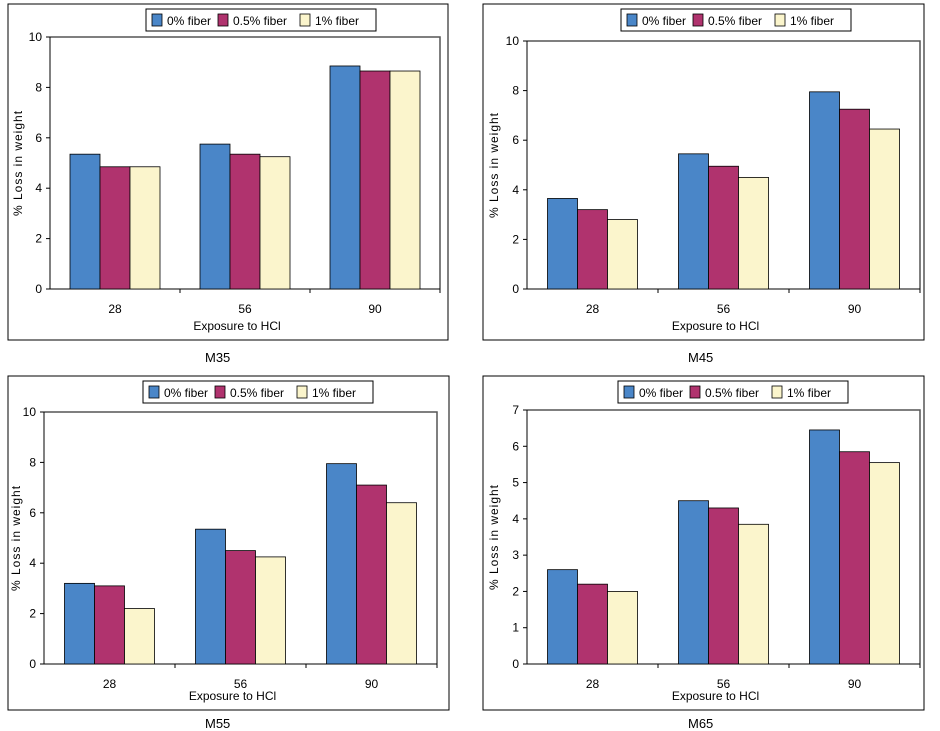 This screenshot has height=731, width=940. What do you see at coordinates (218, 357) in the screenshot?
I see `chart-title-m35: M35` at bounding box center [218, 357].